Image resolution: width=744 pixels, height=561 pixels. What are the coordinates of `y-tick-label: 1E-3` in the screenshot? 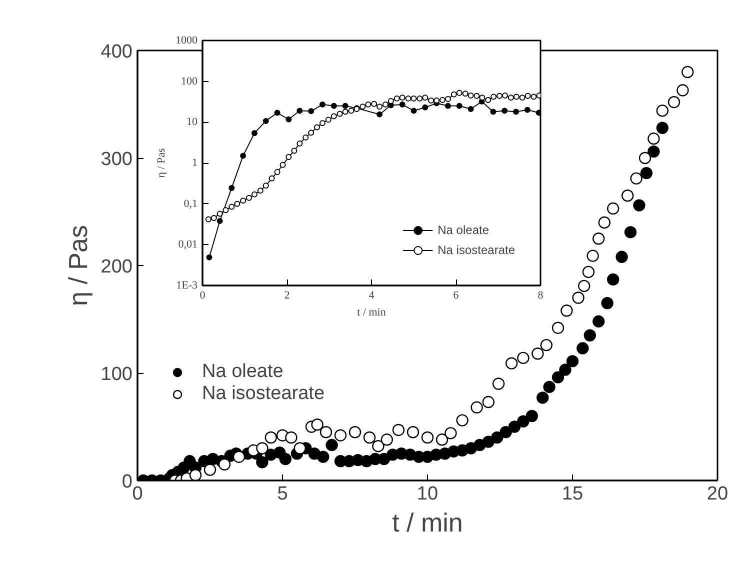 It's located at (187, 286).